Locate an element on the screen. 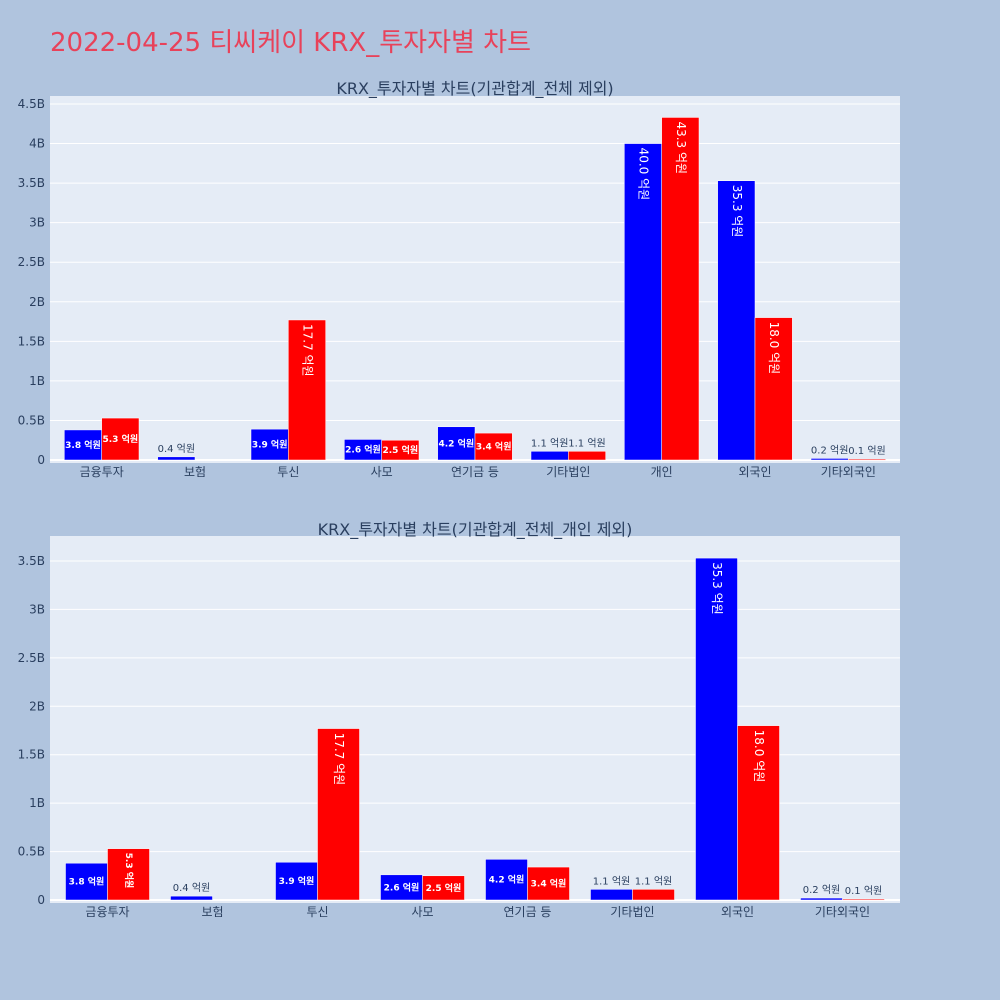 Image resolution: width=1000 pixels, height=1000 pixels. chart-title-1: KRX_투자자별 차트(기관합계_전체_개인 제외) is located at coordinates (475, 530).